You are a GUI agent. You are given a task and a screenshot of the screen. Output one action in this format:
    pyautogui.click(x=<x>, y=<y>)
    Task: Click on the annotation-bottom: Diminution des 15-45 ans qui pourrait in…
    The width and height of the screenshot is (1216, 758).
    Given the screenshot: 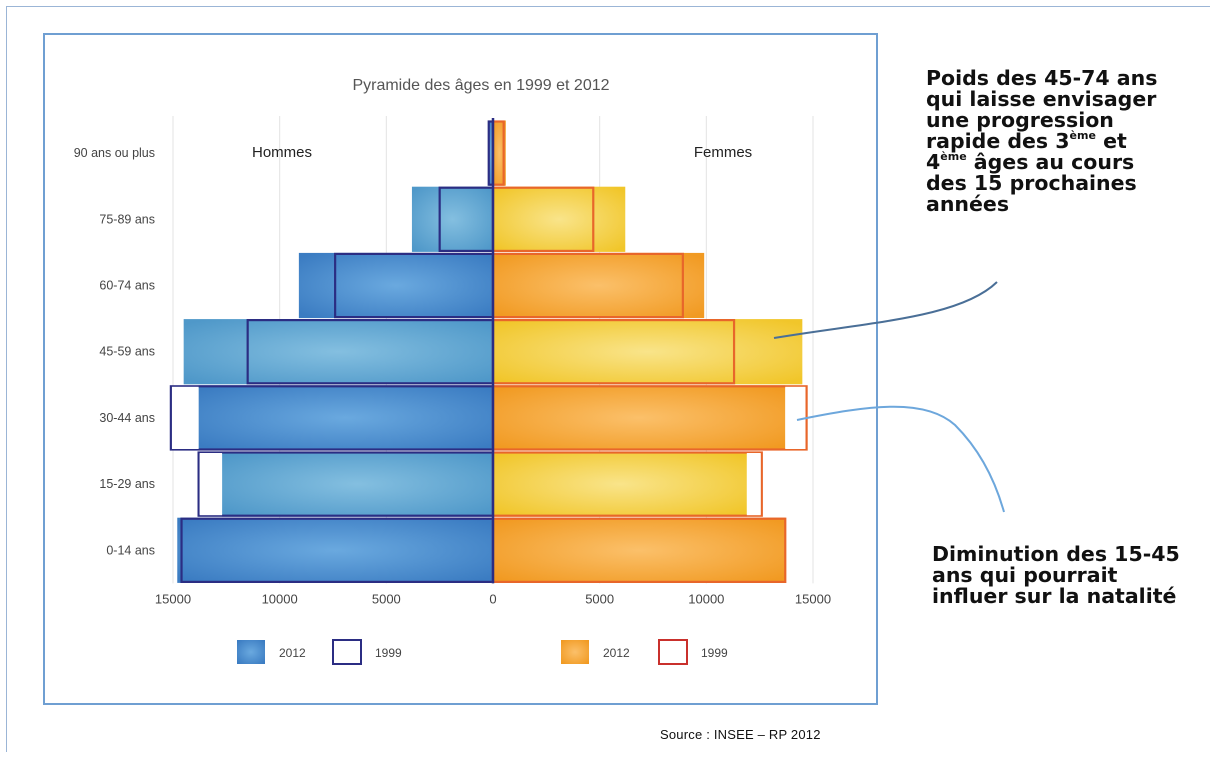 What is the action you would take?
    pyautogui.click(x=1056, y=575)
    